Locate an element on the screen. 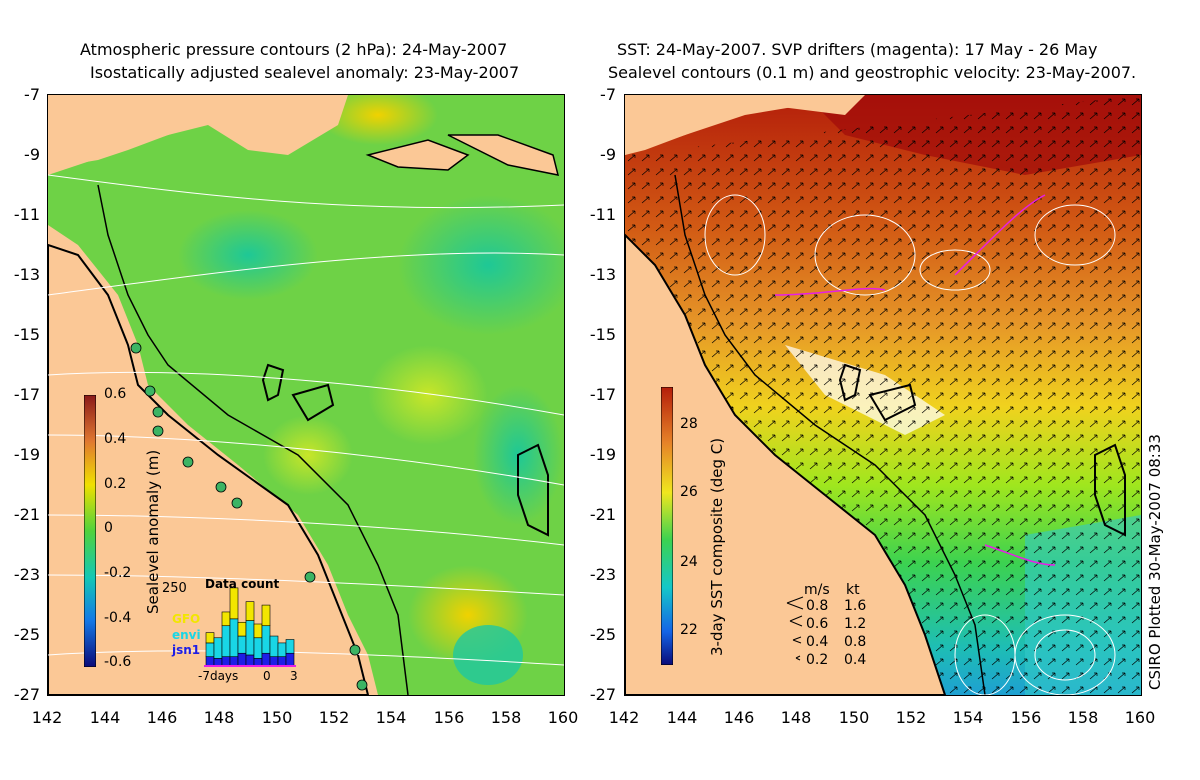  right-x-tick: 148 is located at coordinates (796, 717).